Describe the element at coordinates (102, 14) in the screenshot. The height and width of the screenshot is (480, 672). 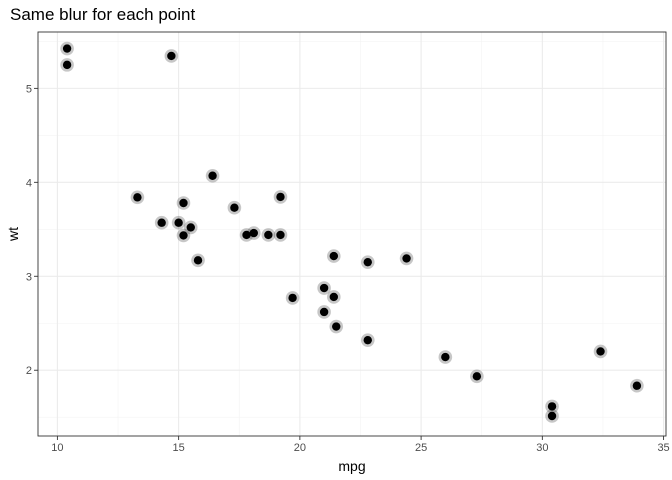
I see `chart-title: Same blur for each point` at that location.